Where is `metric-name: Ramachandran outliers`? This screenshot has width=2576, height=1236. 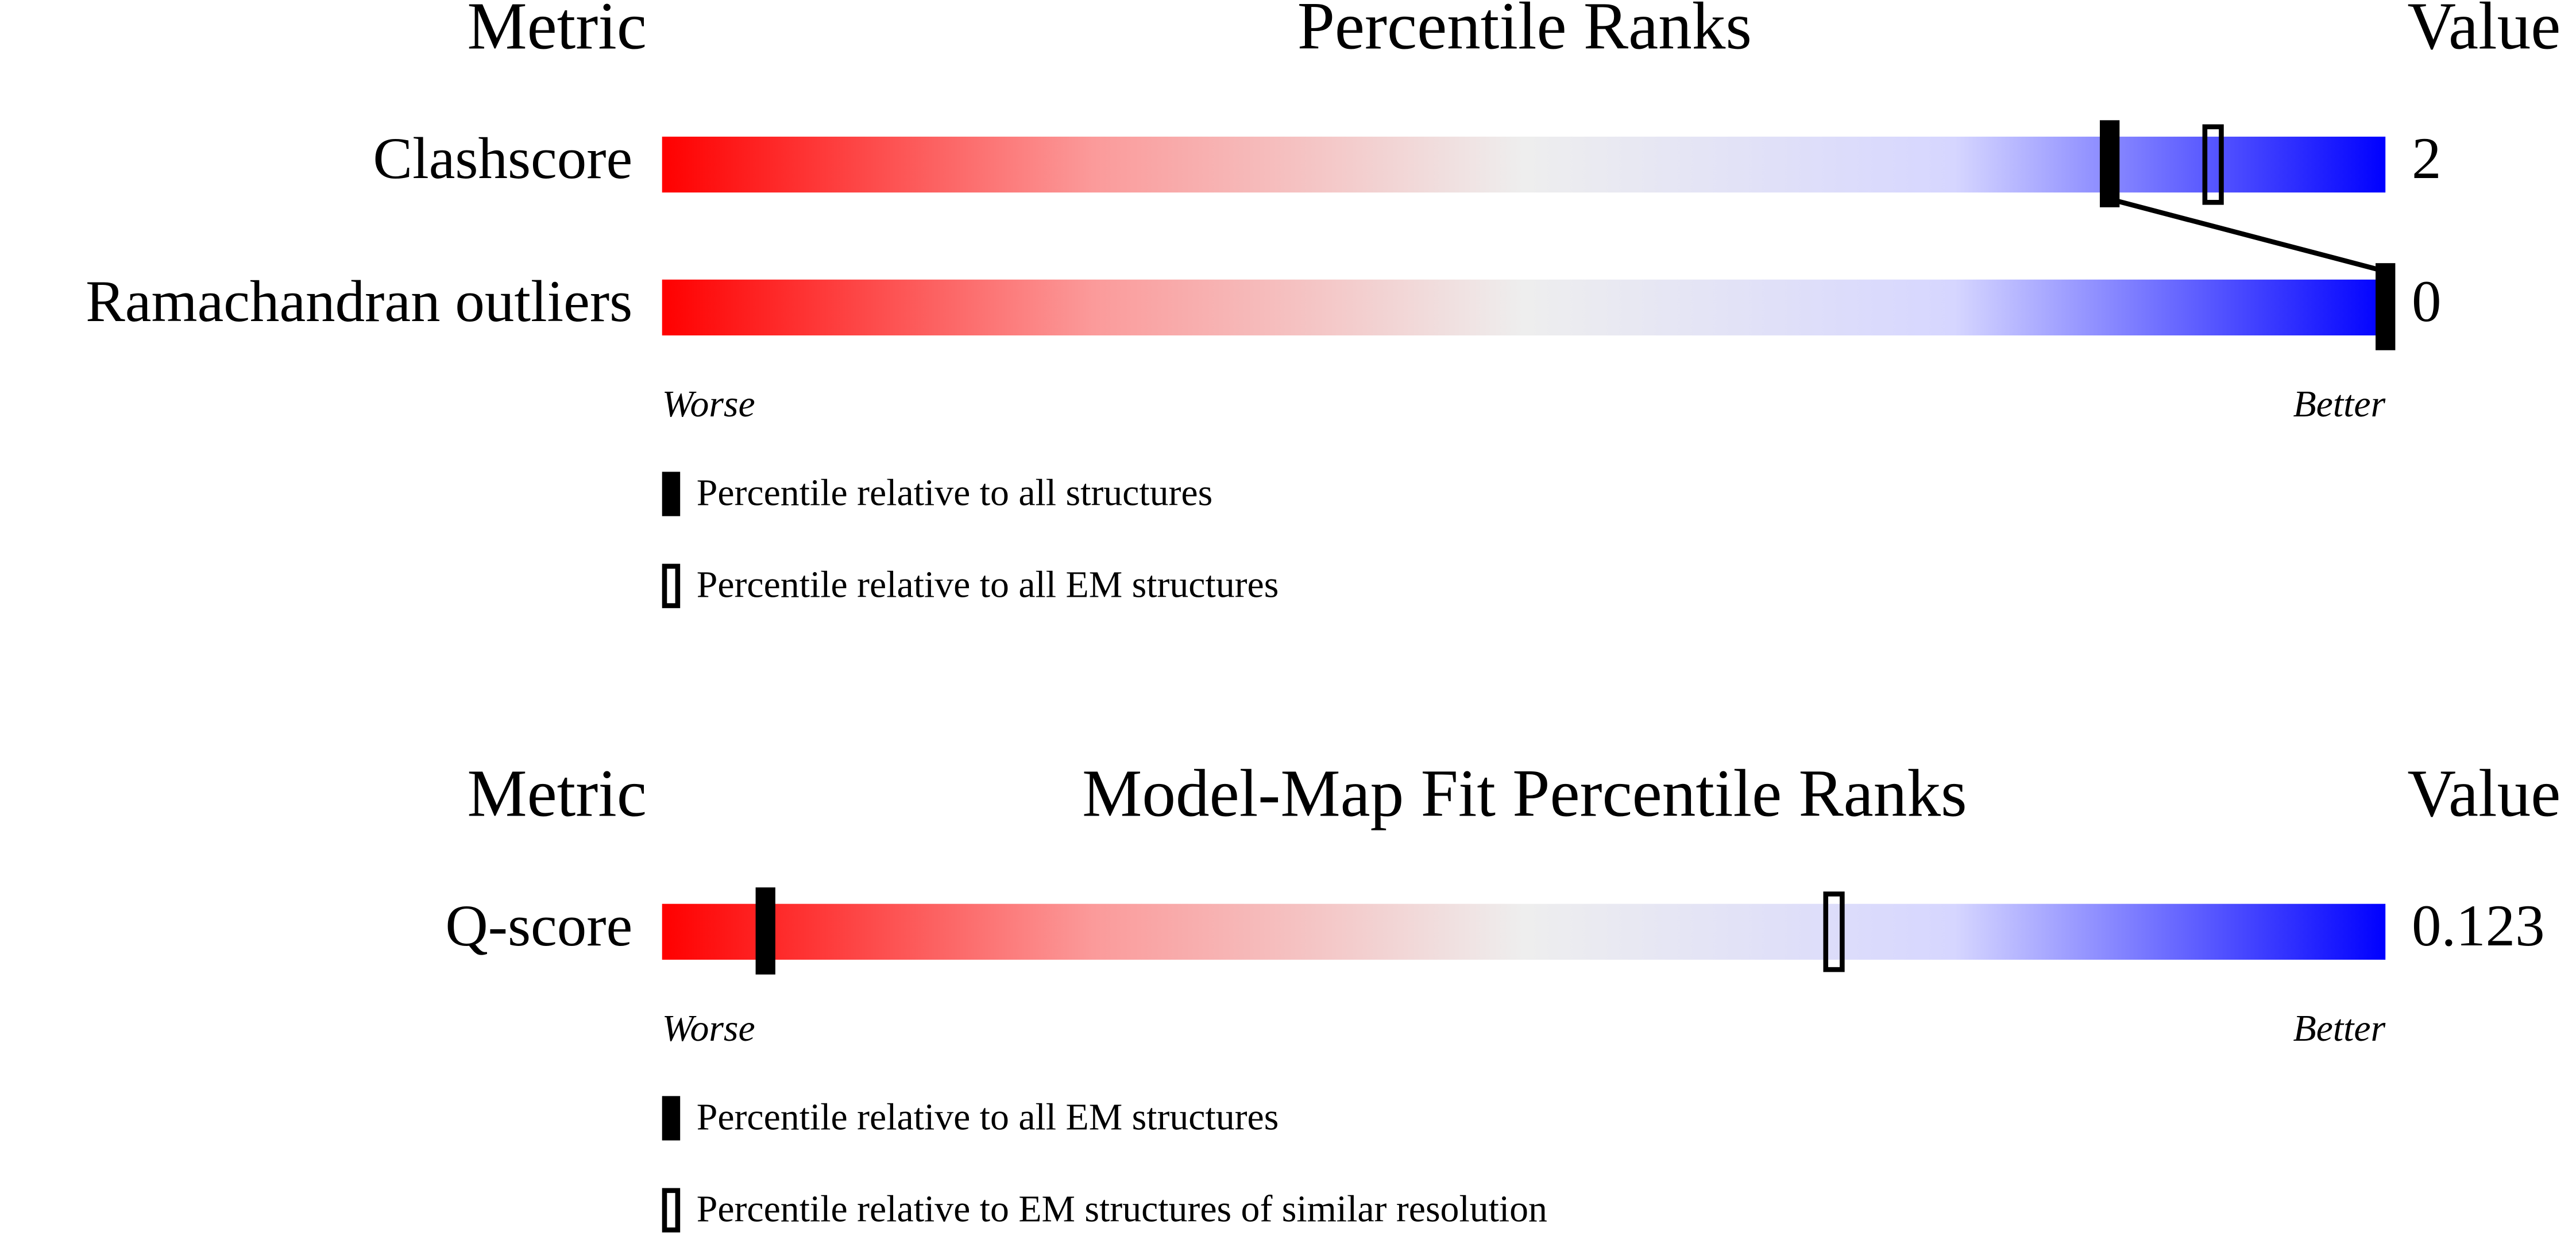 metric-name: Ramachandran outliers is located at coordinates (359, 301).